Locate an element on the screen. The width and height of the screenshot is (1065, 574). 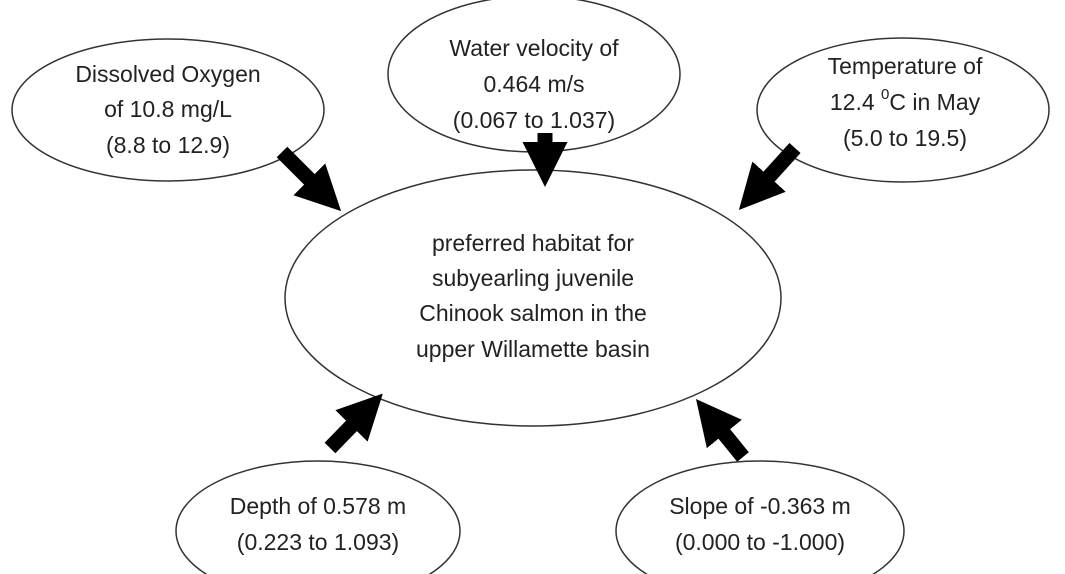
node-label: (8.8 to 12.9) is located at coordinates (168, 145).